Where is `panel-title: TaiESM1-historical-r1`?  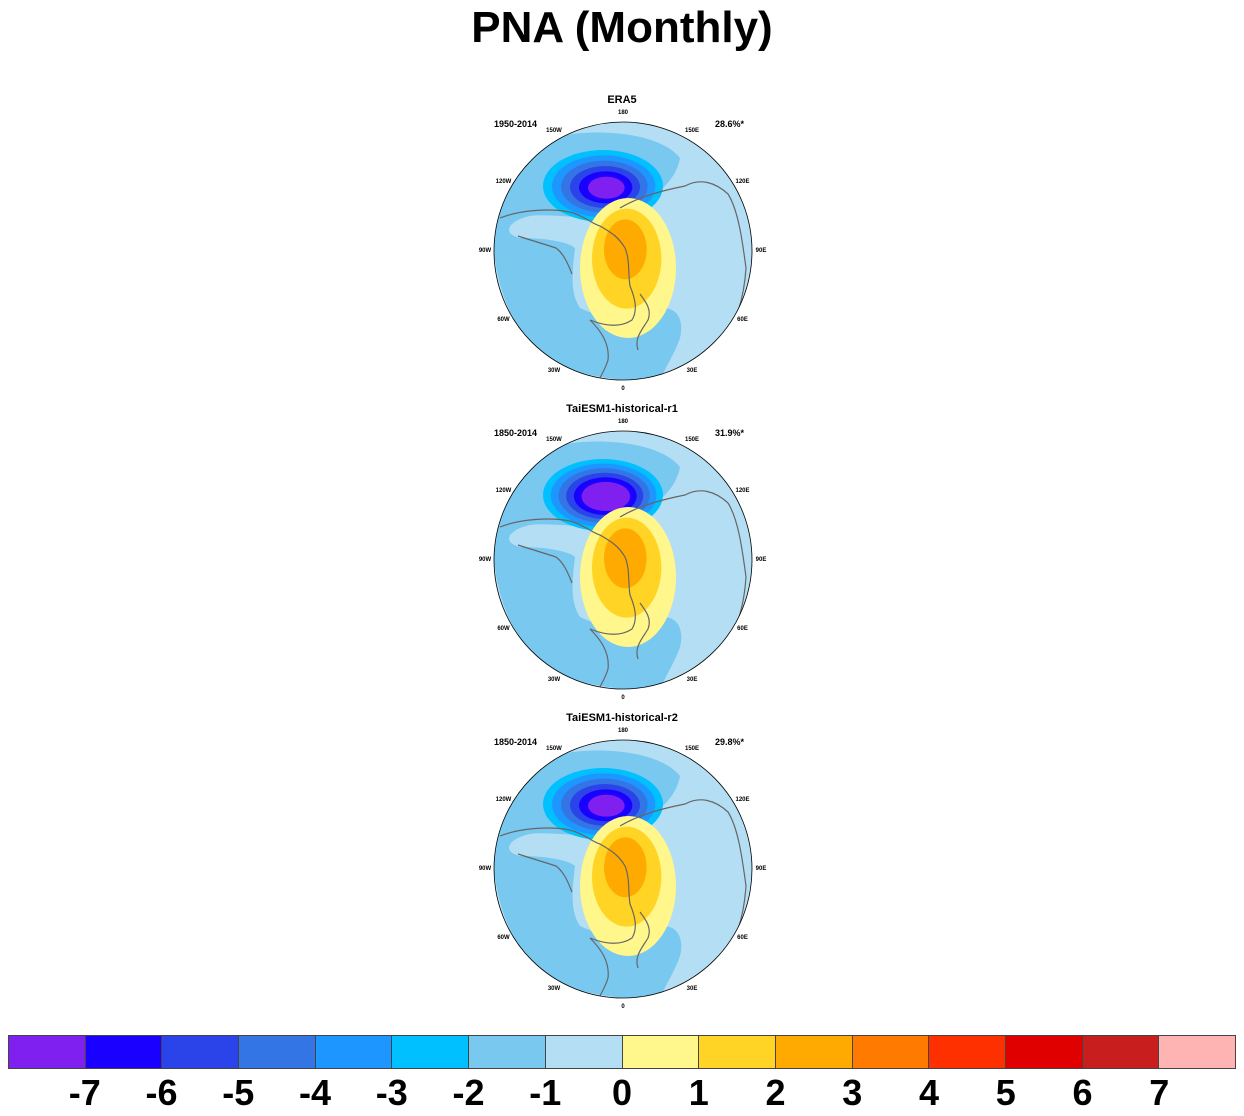
panel-title: TaiESM1-historical-r1 is located at coordinates (622, 409).